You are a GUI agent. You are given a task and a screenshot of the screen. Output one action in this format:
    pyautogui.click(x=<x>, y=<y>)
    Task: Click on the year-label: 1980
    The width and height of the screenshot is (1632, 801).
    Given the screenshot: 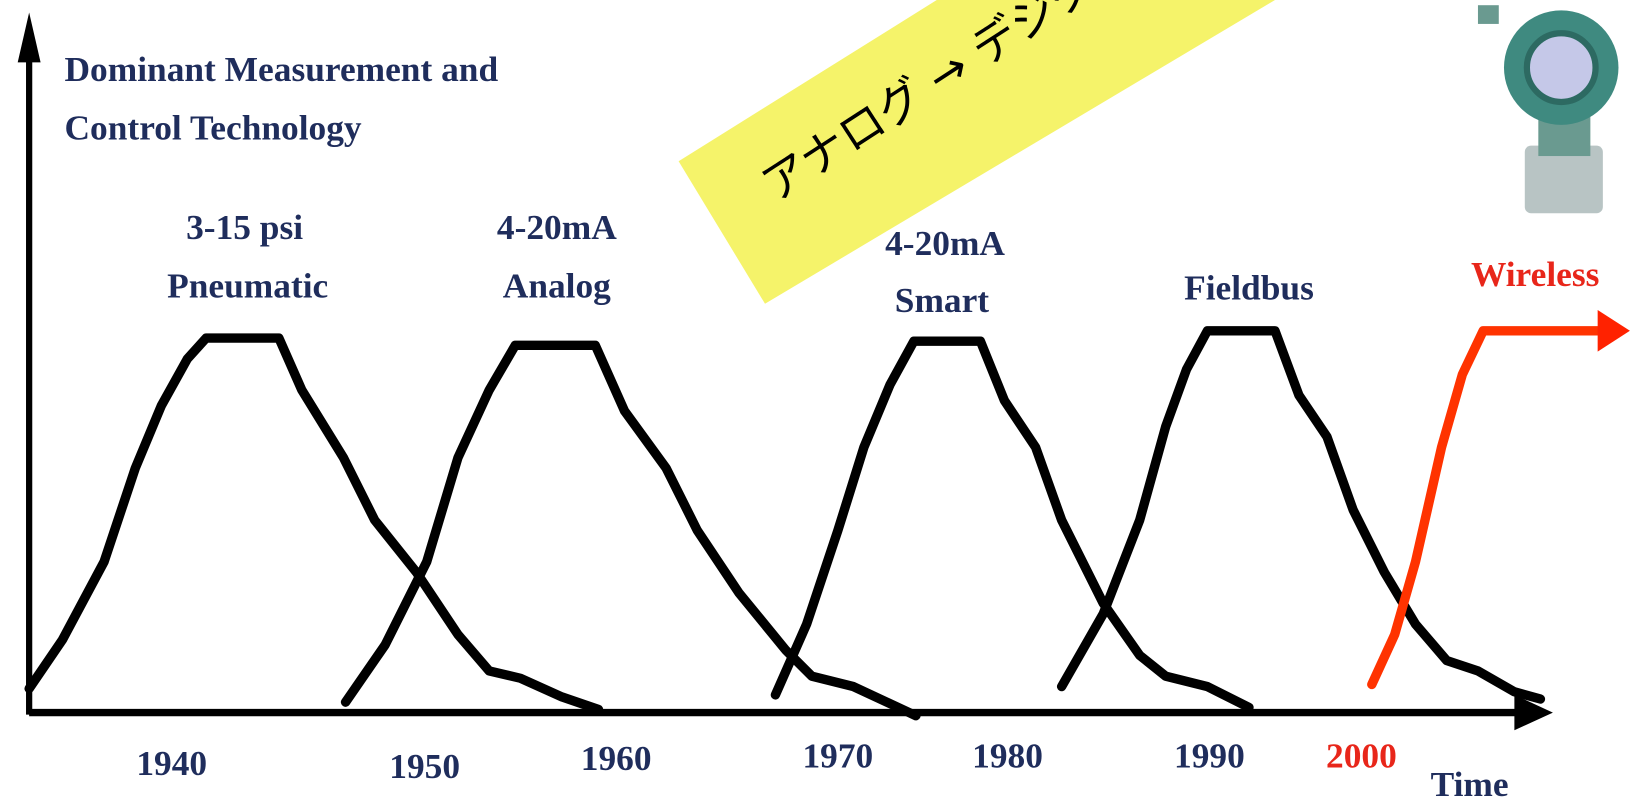 What is the action you would take?
    pyautogui.click(x=1007, y=756)
    